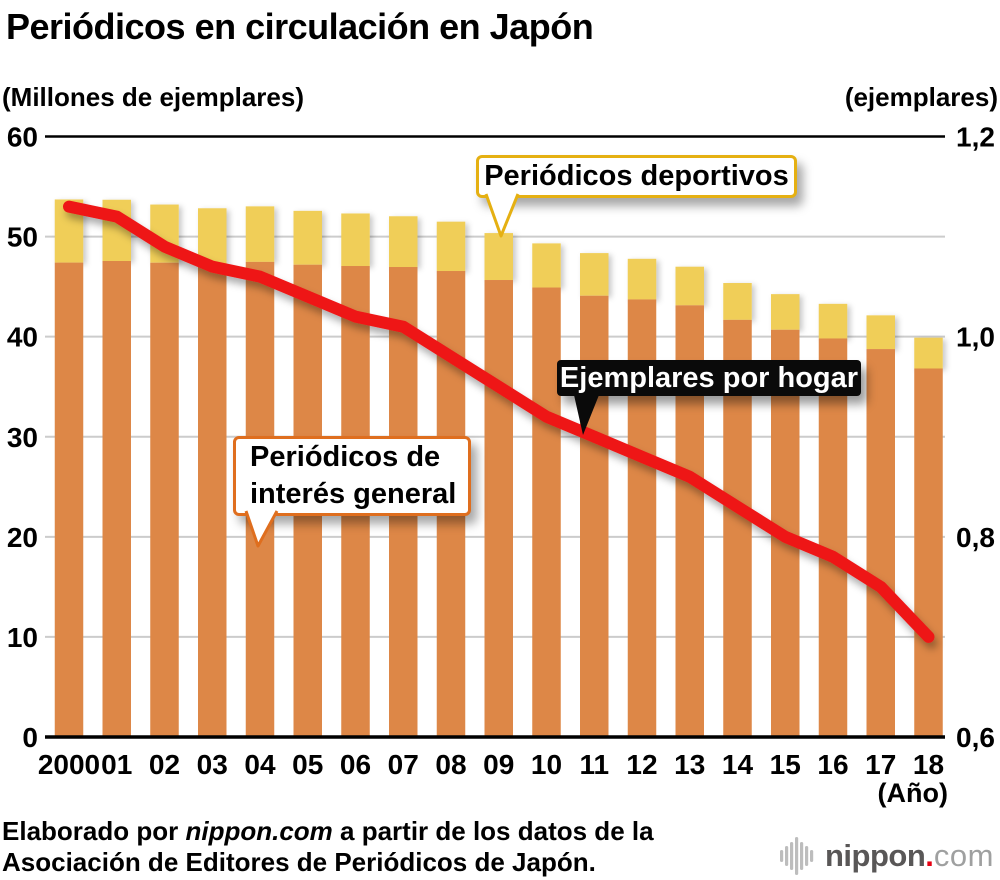  Describe the element at coordinates (797, 856) in the screenshot. I see `soundwave-bars-icon` at that location.